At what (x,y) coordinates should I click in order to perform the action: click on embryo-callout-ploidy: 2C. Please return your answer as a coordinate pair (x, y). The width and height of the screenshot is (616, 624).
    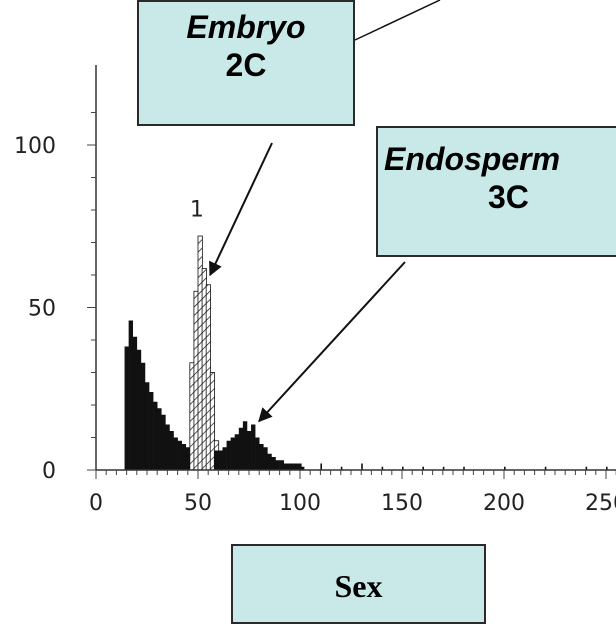
    Looking at the image, I should click on (246, 65).